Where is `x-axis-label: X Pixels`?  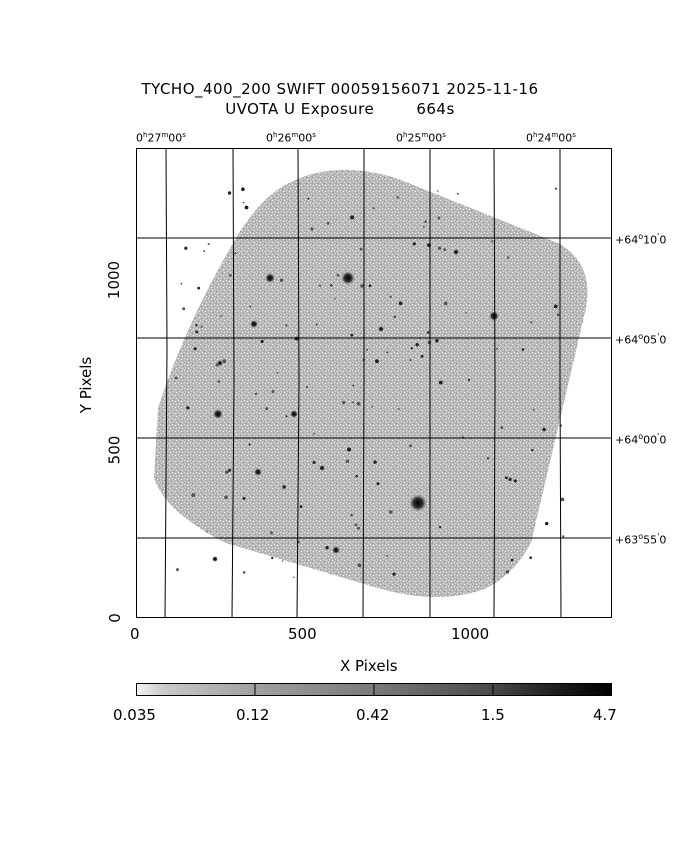 x-axis-label: X Pixels is located at coordinates (369, 666).